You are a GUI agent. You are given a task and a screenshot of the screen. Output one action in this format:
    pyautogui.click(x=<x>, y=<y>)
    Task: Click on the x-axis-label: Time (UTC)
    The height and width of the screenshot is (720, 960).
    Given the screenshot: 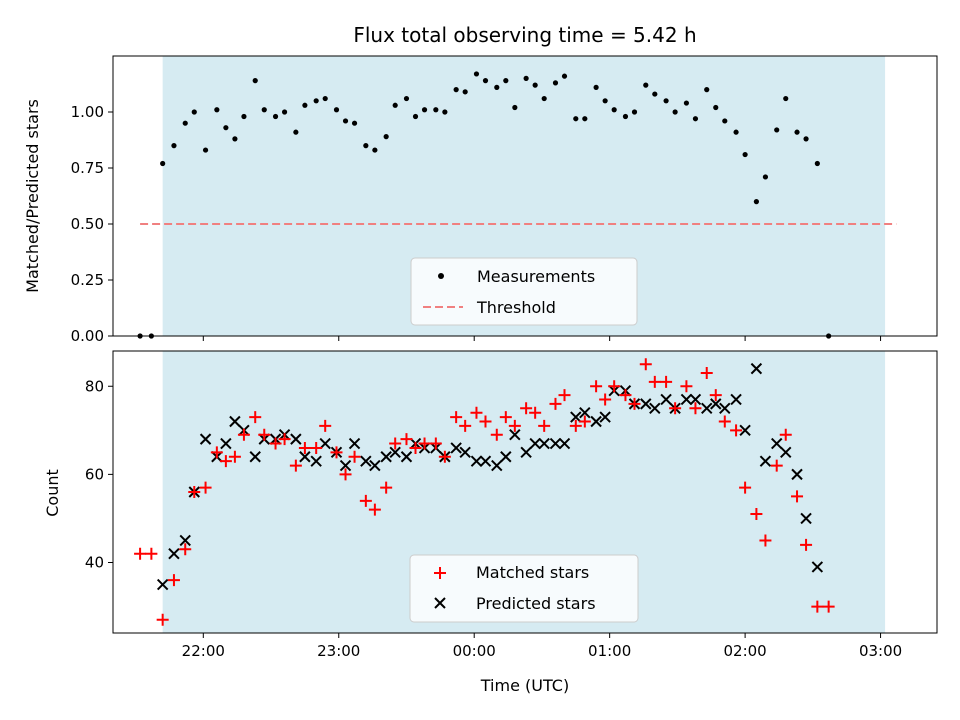 What is the action you would take?
    pyautogui.click(x=524, y=685)
    